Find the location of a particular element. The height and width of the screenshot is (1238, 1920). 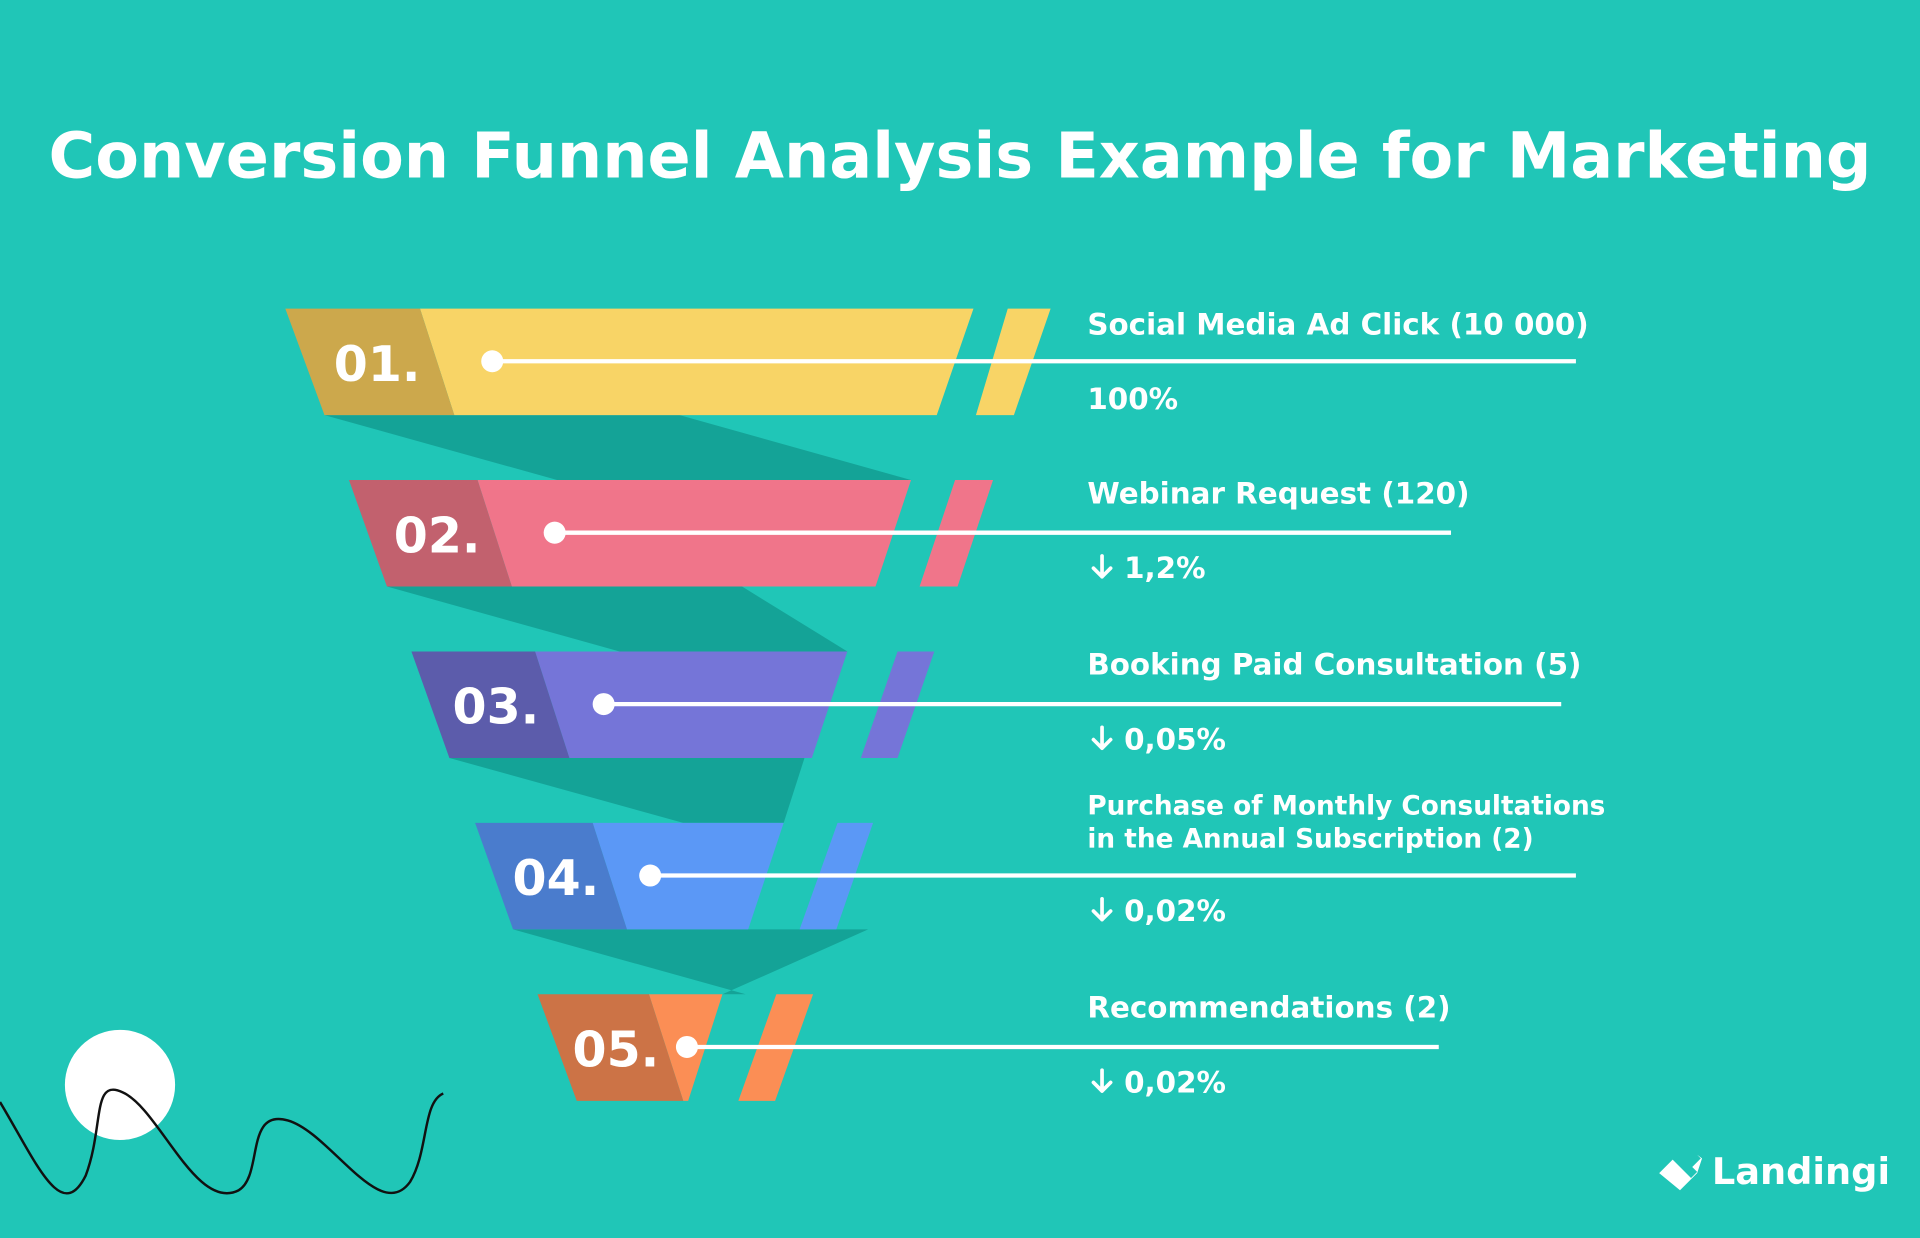

stage-number: 01. is located at coordinates (377, 364).